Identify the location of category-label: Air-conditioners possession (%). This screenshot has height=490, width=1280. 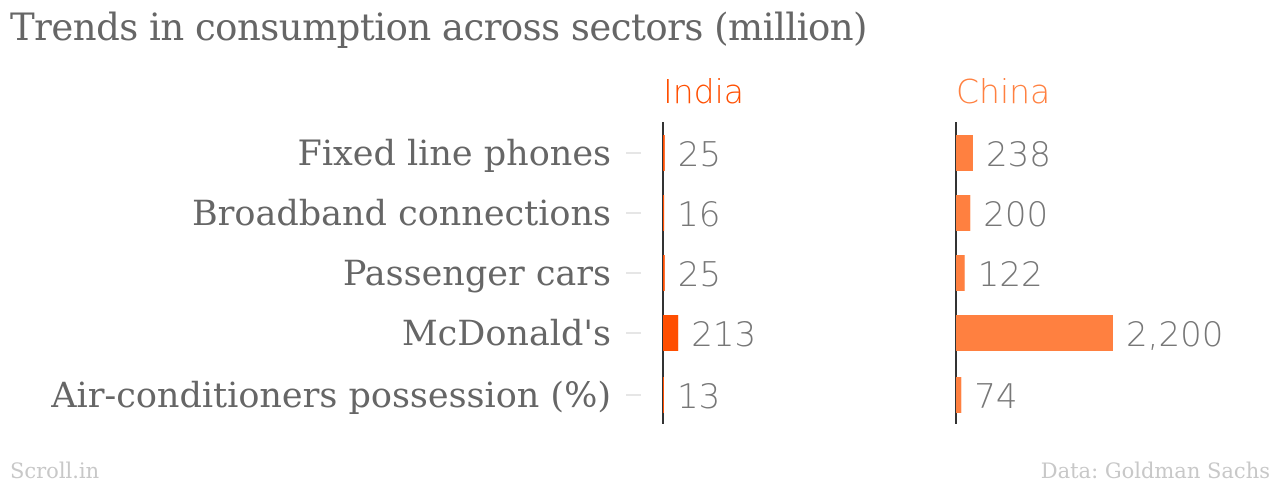
(330, 396).